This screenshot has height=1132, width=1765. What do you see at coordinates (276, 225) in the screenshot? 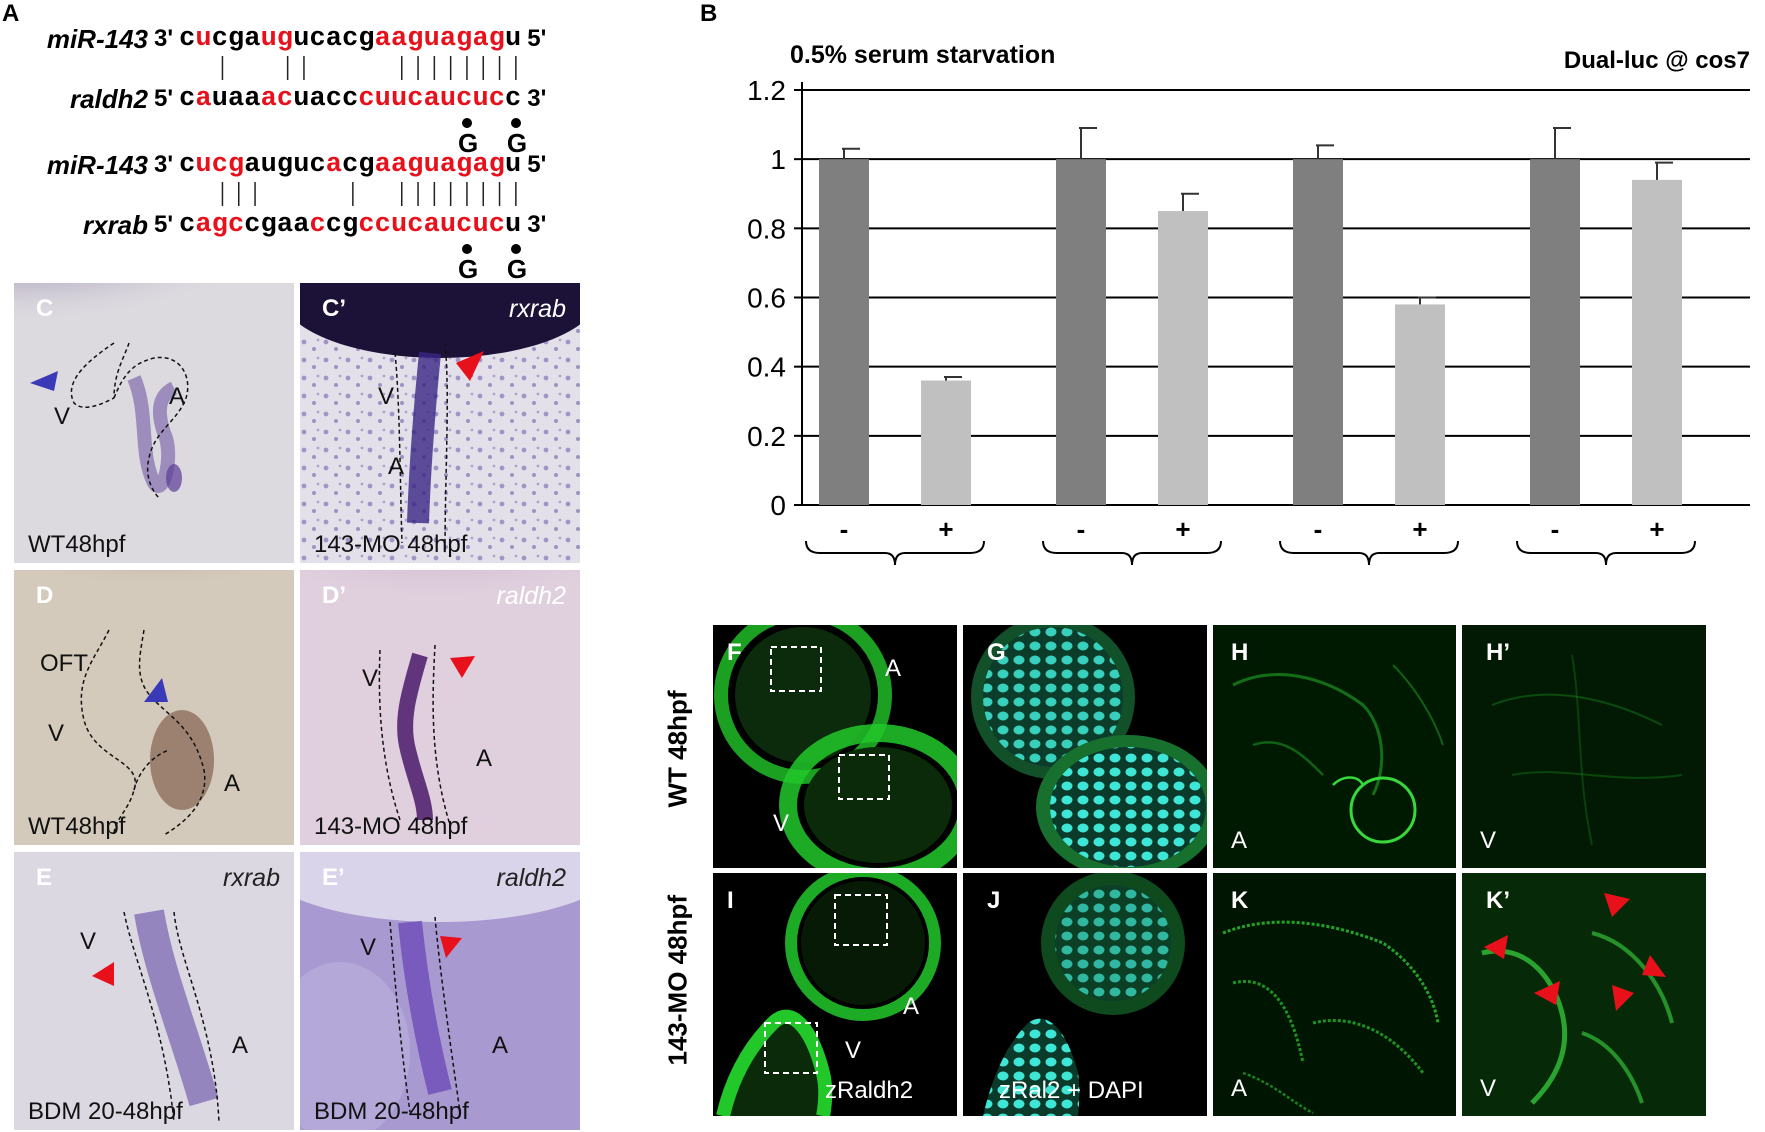
I see `sequence-row: rxrab 5' c a g c c g a a c c g c c u c a u c u c u 3'` at bounding box center [276, 225].